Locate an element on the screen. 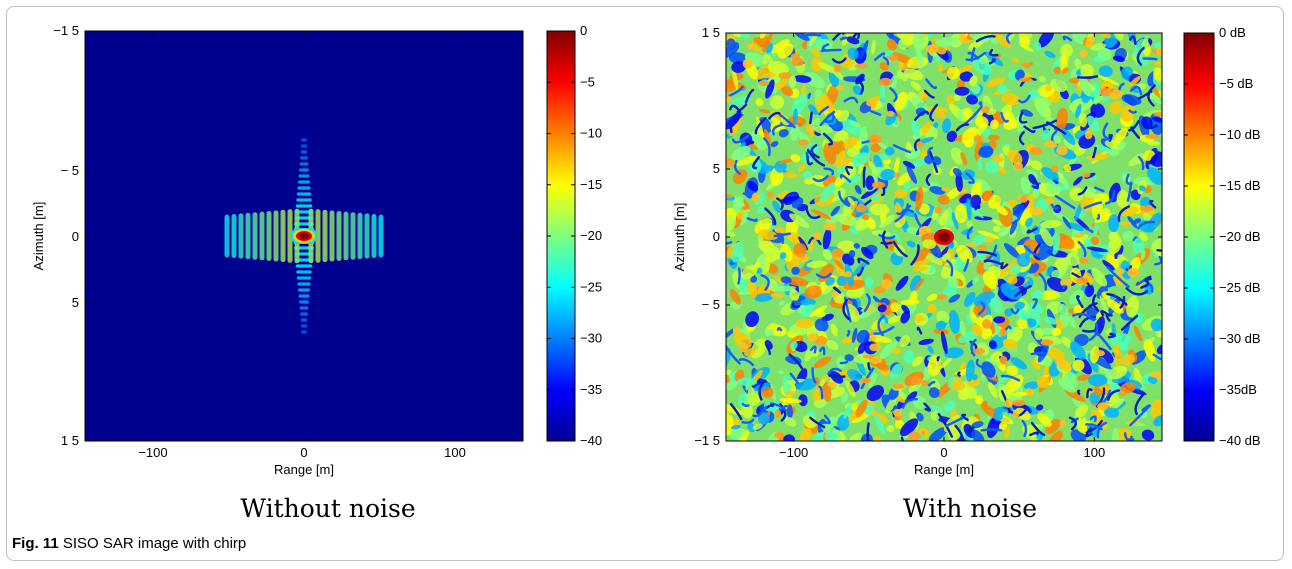  colorbar is located at coordinates (561, 236).